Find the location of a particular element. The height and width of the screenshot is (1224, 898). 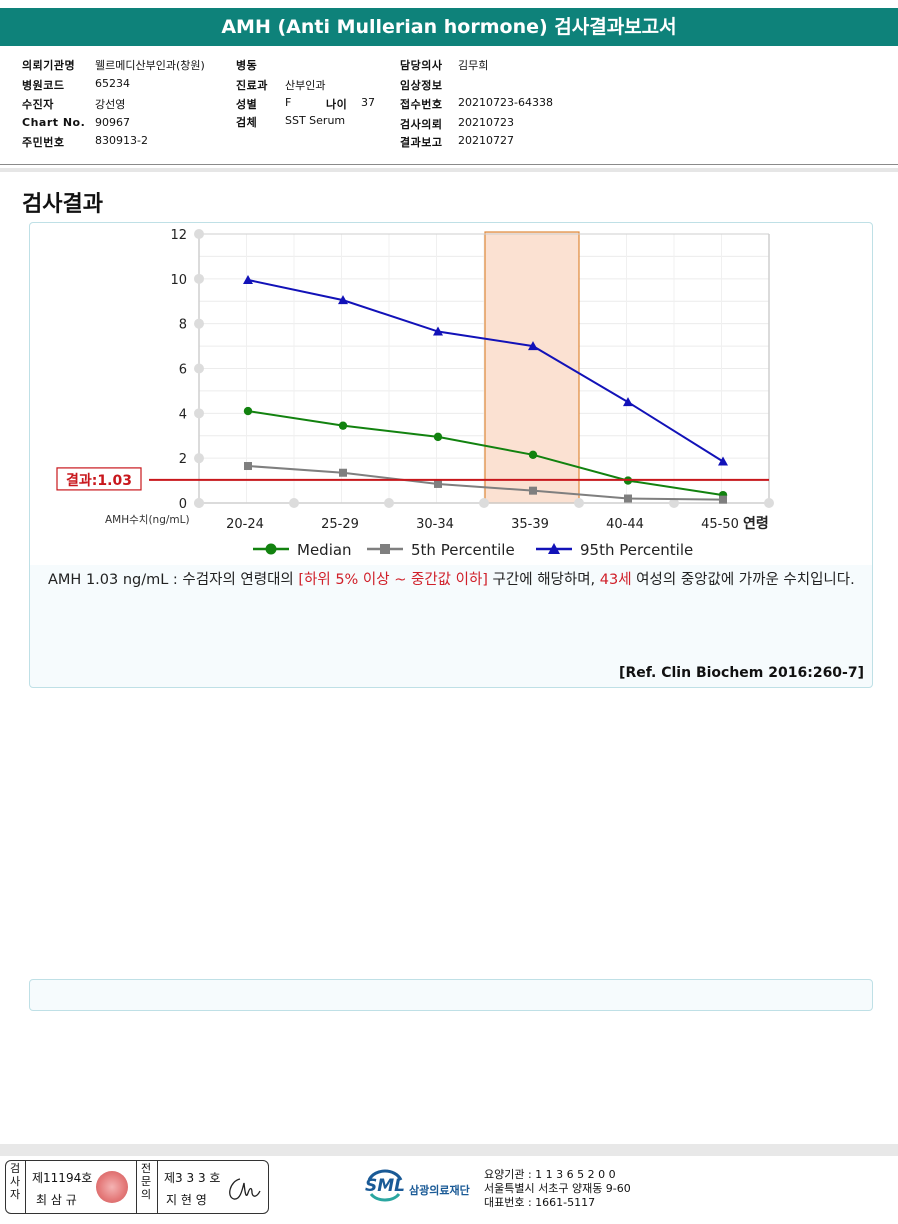

y-axis-label: AMH수치(ng/mL) is located at coordinates (147, 520).